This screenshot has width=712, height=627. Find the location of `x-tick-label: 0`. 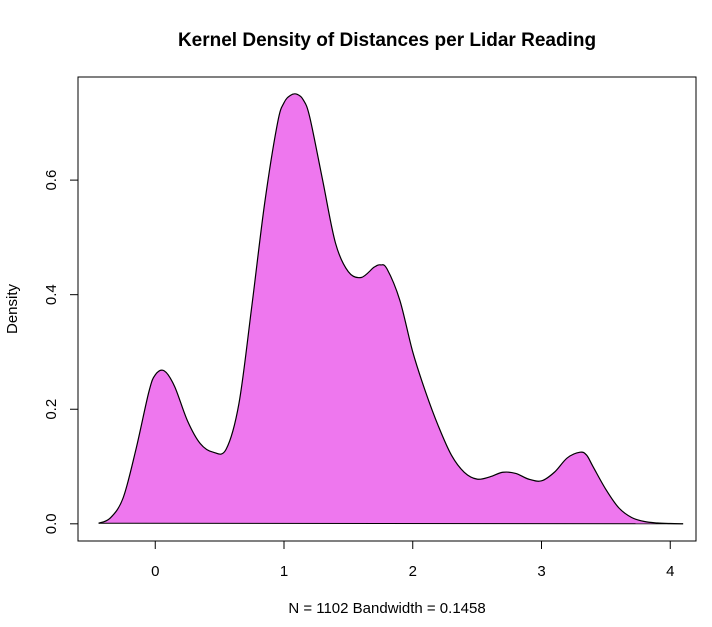

x-tick-label: 0 is located at coordinates (155, 571).